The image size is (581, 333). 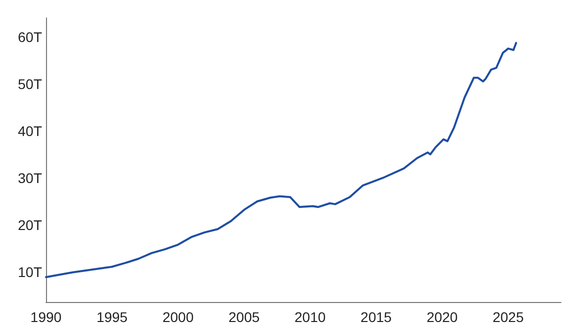 What do you see at coordinates (244, 317) in the screenshot?
I see `x-tick-label: 2005` at bounding box center [244, 317].